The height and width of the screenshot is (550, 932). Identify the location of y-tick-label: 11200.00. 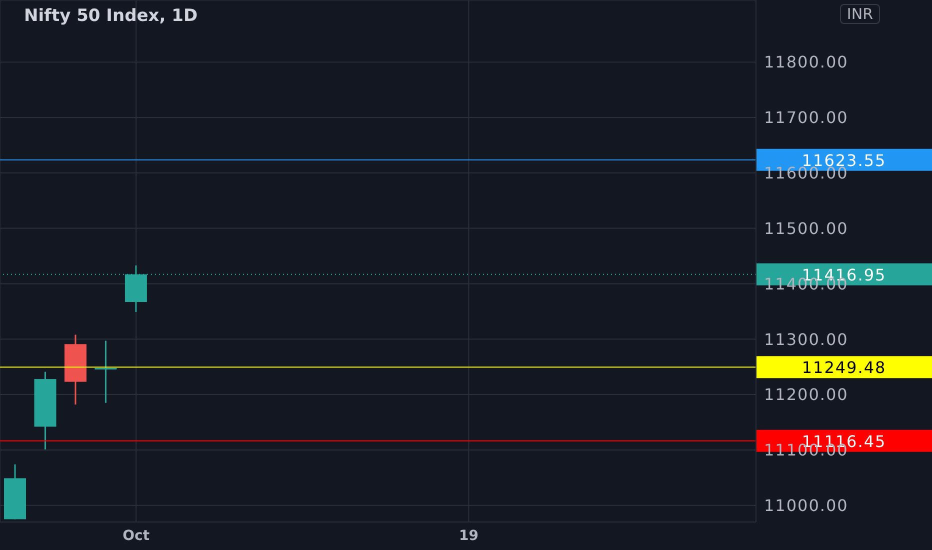
(806, 394).